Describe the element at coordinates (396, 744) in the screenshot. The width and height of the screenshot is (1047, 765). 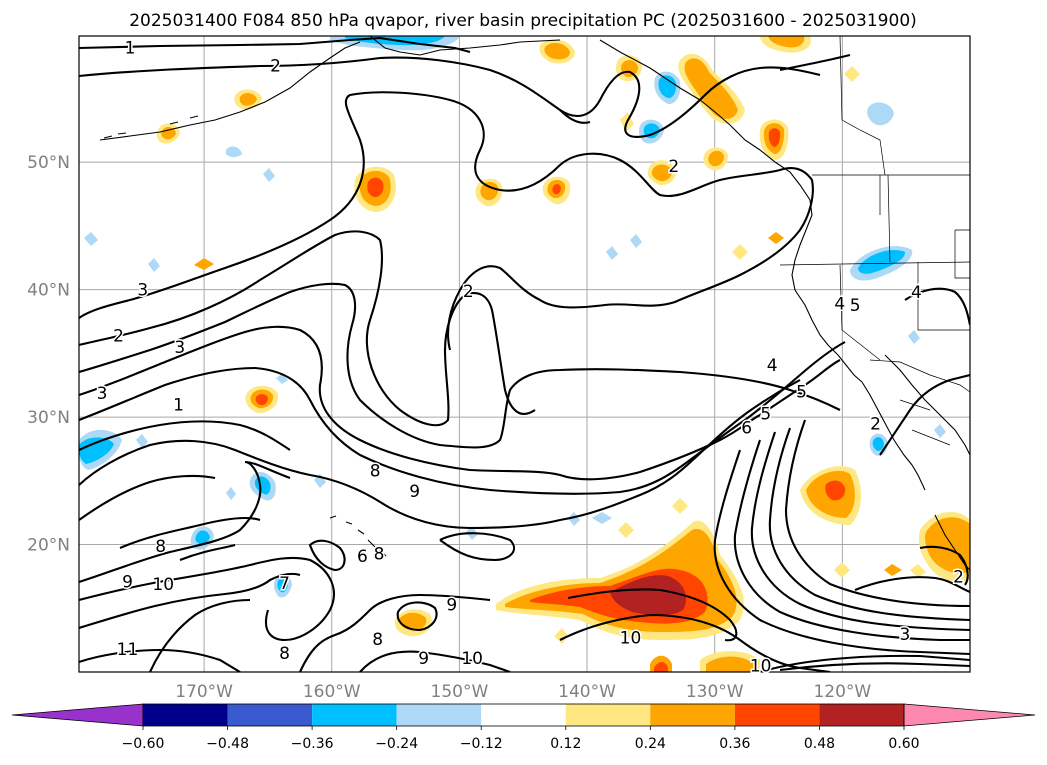
I see `colorbar-tick-label: −0.24` at that location.